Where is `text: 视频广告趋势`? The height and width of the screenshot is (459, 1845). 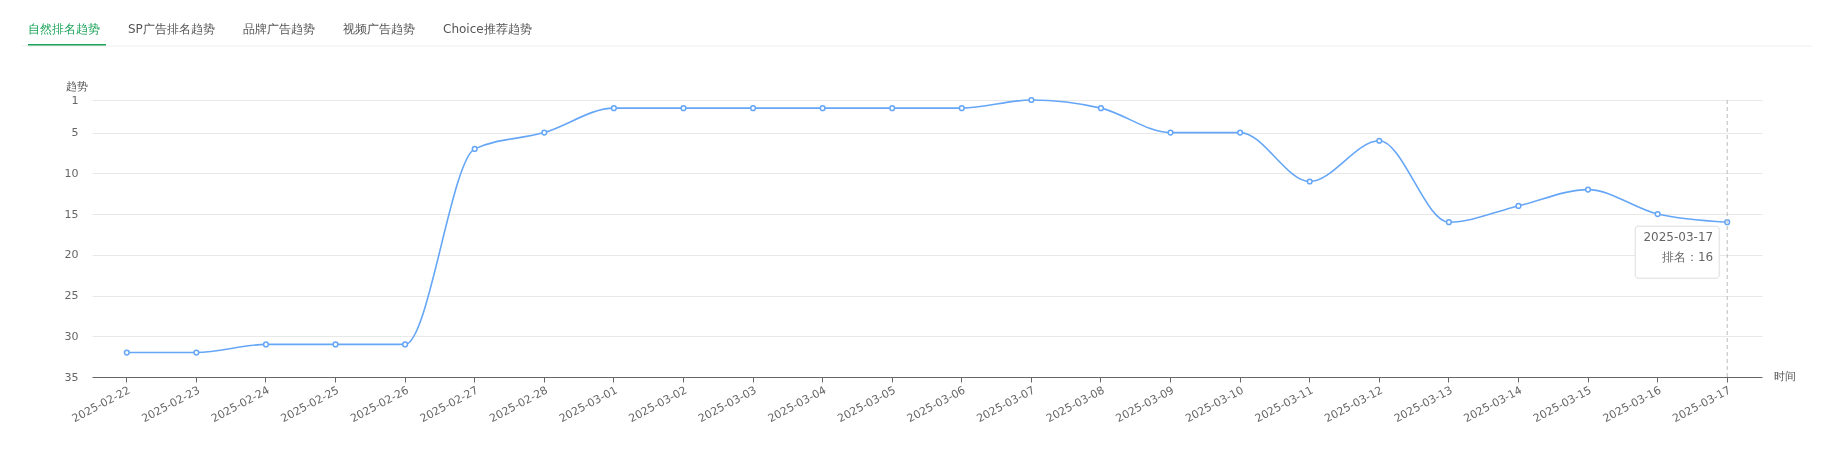
text: 视频广告趋势 is located at coordinates (379, 29).